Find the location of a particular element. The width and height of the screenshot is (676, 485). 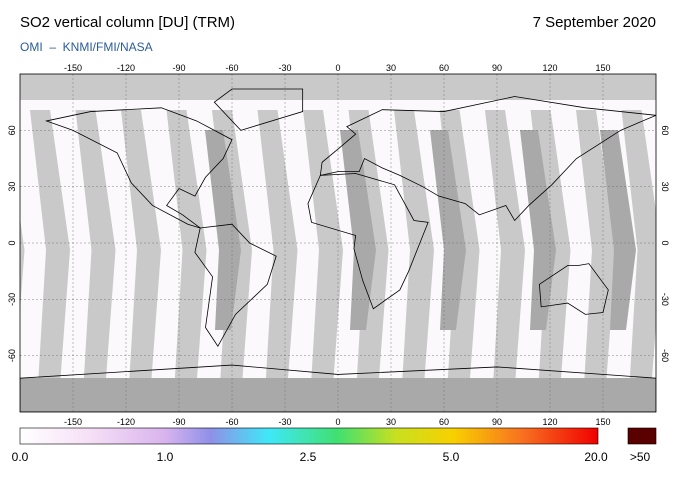

title: SO2 vertical column [DU] (TRM) is located at coordinates (127, 22).